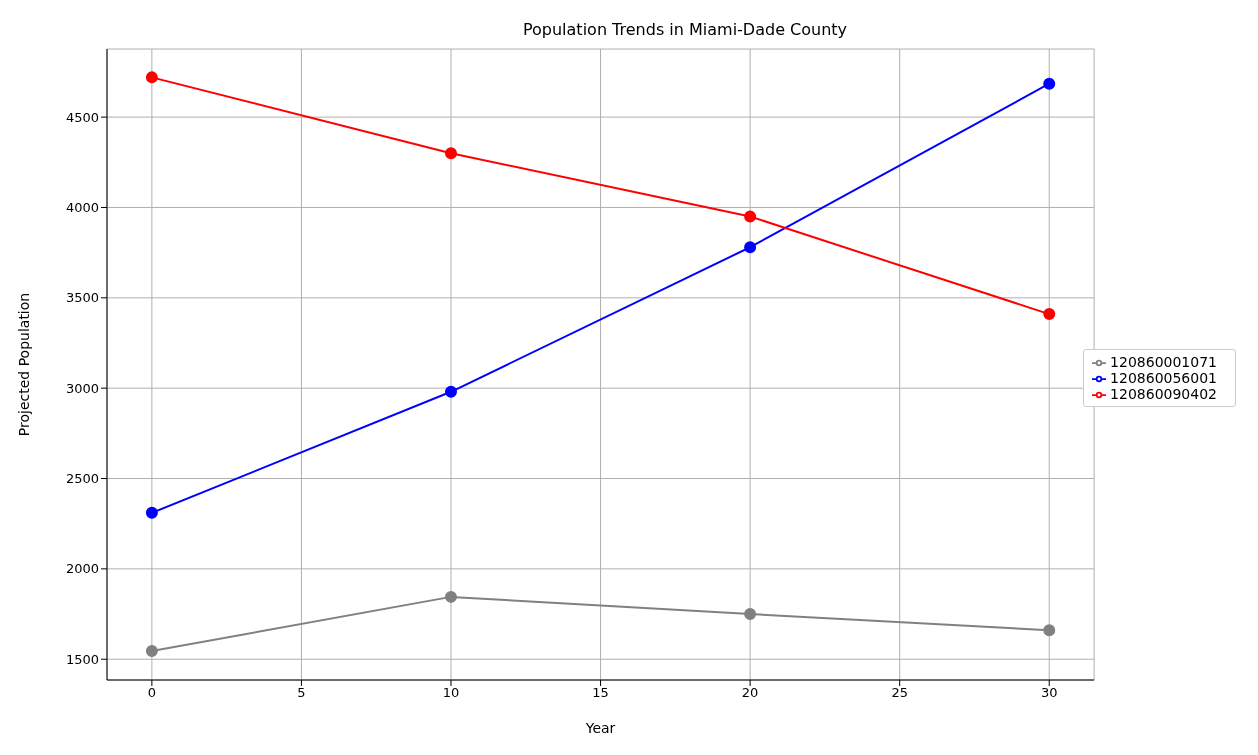 Image resolution: width=1258 pixels, height=755 pixels. Describe the element at coordinates (1163, 393) in the screenshot. I see `legend-label: 120860090402` at that location.